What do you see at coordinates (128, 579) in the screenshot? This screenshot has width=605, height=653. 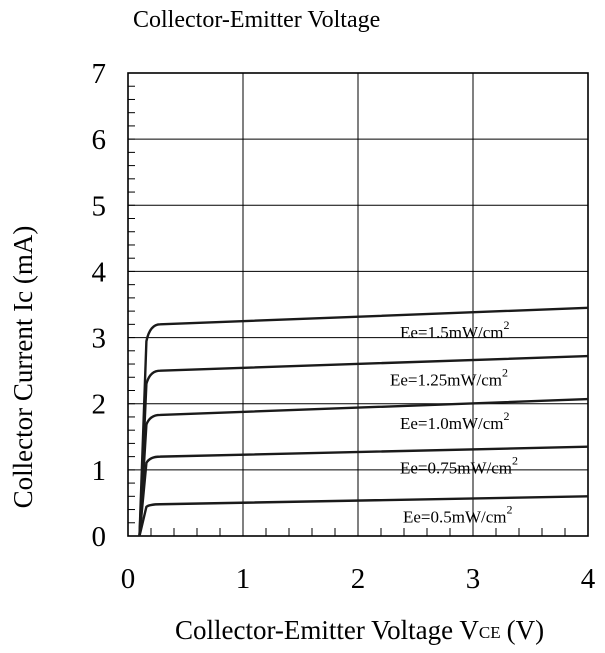 I see `x-tick-label: 0` at bounding box center [128, 579].